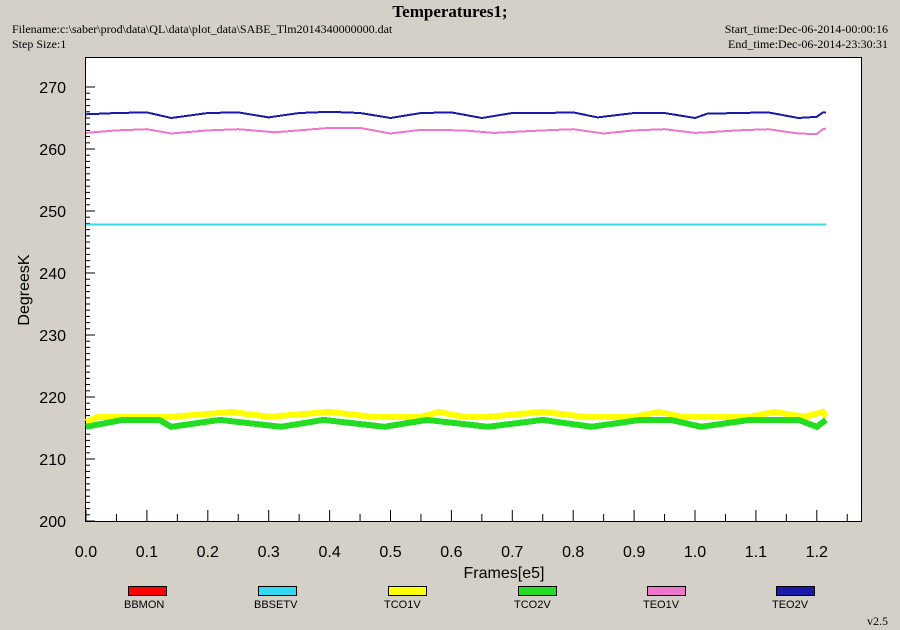 This screenshot has height=630, width=900. I want to click on series-line-tco2v, so click(456, 423).